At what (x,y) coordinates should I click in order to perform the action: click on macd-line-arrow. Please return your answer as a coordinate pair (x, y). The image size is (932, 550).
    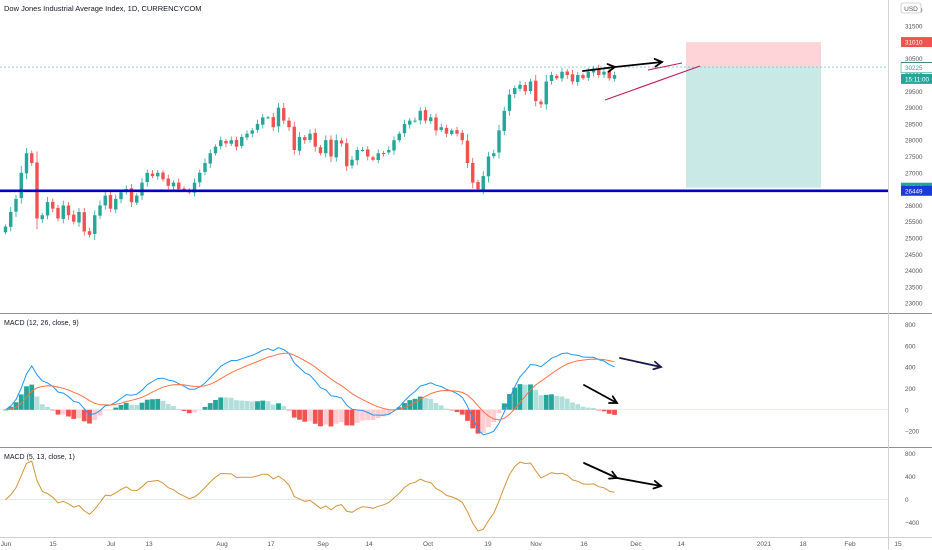
    Looking at the image, I should click on (641, 364).